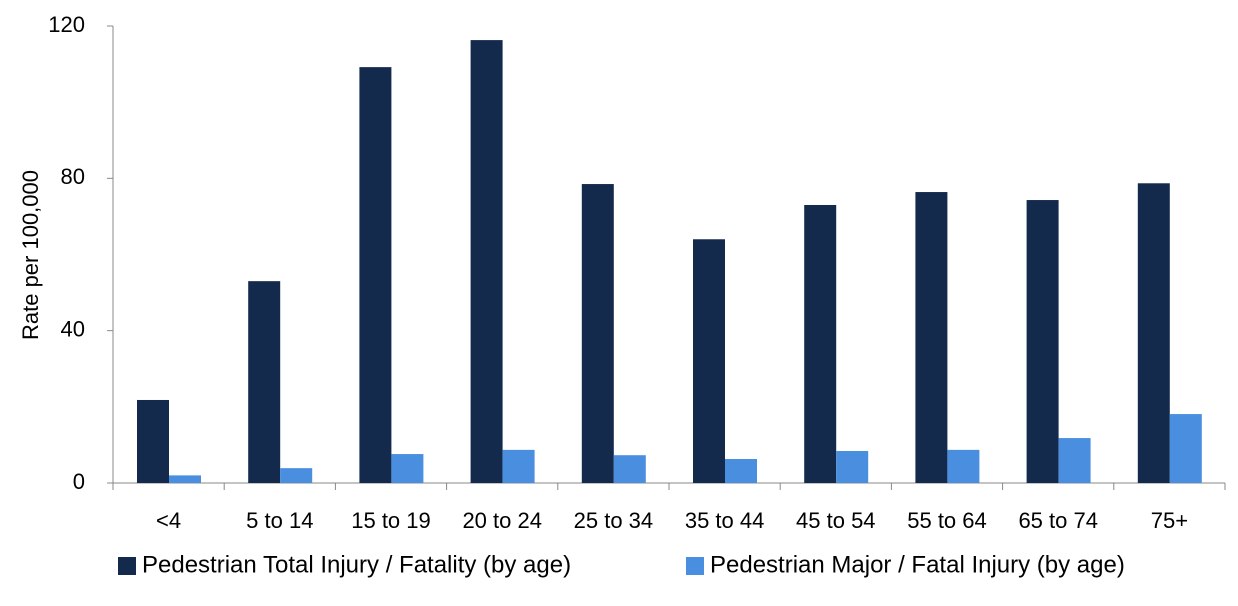 The image size is (1238, 606). I want to click on y-tick-label: 0, so click(79, 481).